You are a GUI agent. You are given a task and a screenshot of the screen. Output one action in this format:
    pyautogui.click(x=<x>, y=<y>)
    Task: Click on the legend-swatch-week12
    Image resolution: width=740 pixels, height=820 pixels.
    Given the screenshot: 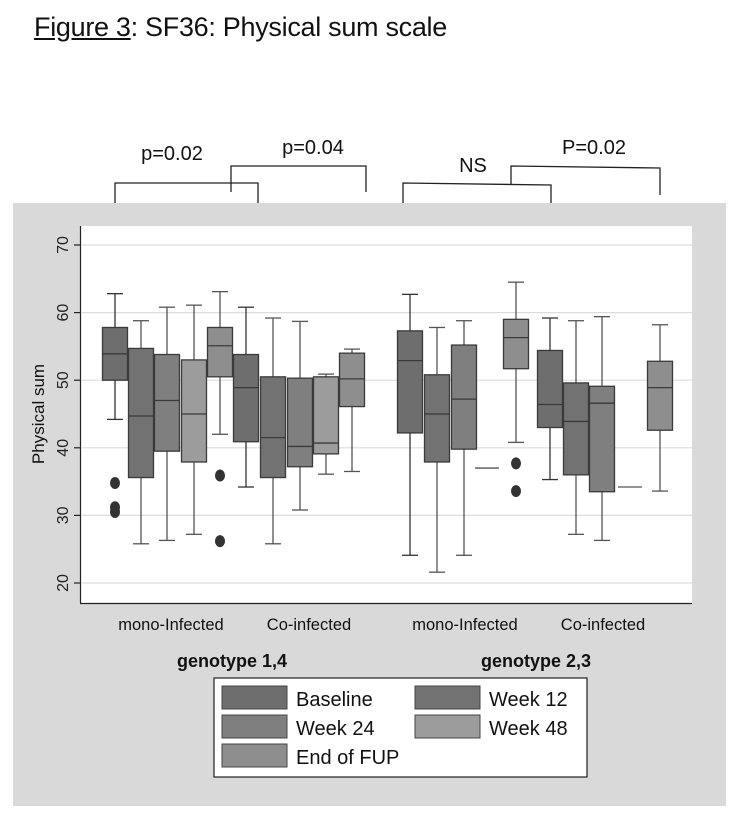 What is the action you would take?
    pyautogui.click(x=447, y=697)
    